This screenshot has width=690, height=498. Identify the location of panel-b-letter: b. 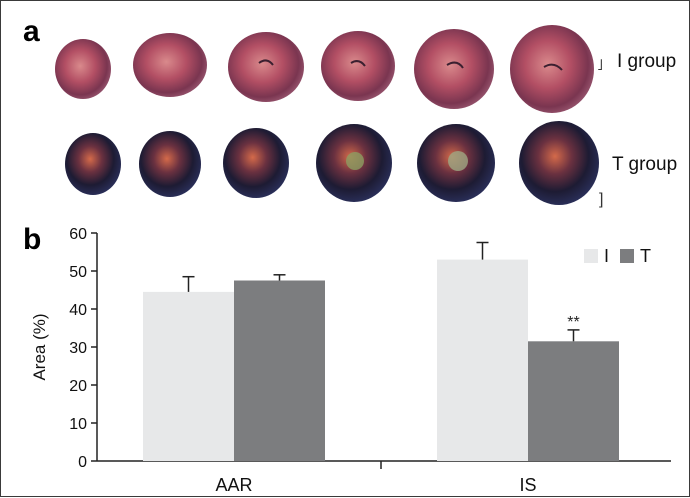
(32, 239).